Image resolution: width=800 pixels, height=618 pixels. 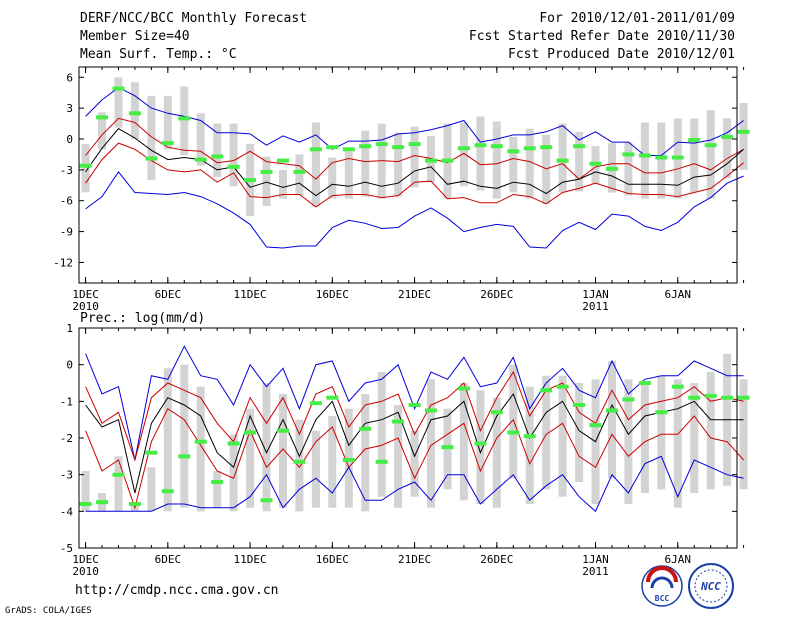 What do you see at coordinates (66, 475) in the screenshot?
I see `y-tick-label: -3` at bounding box center [66, 475].